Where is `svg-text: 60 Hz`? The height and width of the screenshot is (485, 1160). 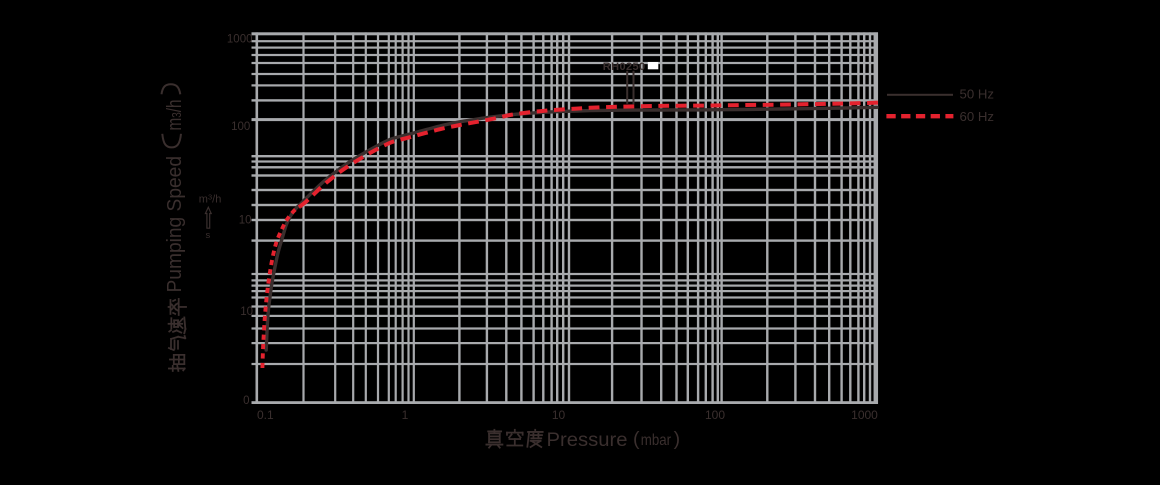
svg-text: 60 Hz is located at coordinates (977, 116).